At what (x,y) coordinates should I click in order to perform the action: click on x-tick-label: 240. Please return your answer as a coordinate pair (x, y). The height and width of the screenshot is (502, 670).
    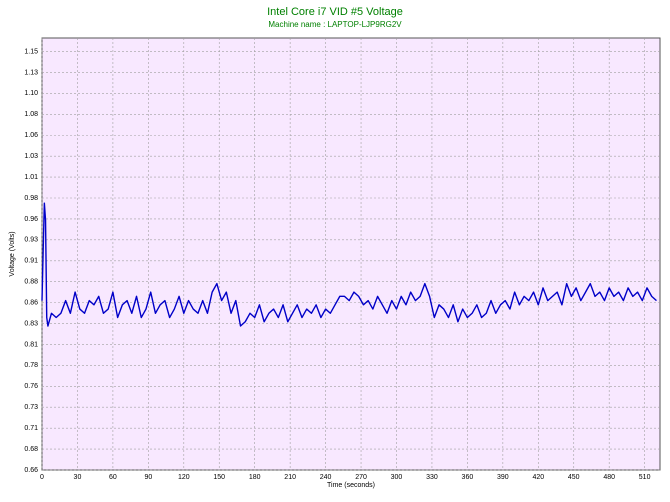
    Looking at the image, I should click on (326, 477).